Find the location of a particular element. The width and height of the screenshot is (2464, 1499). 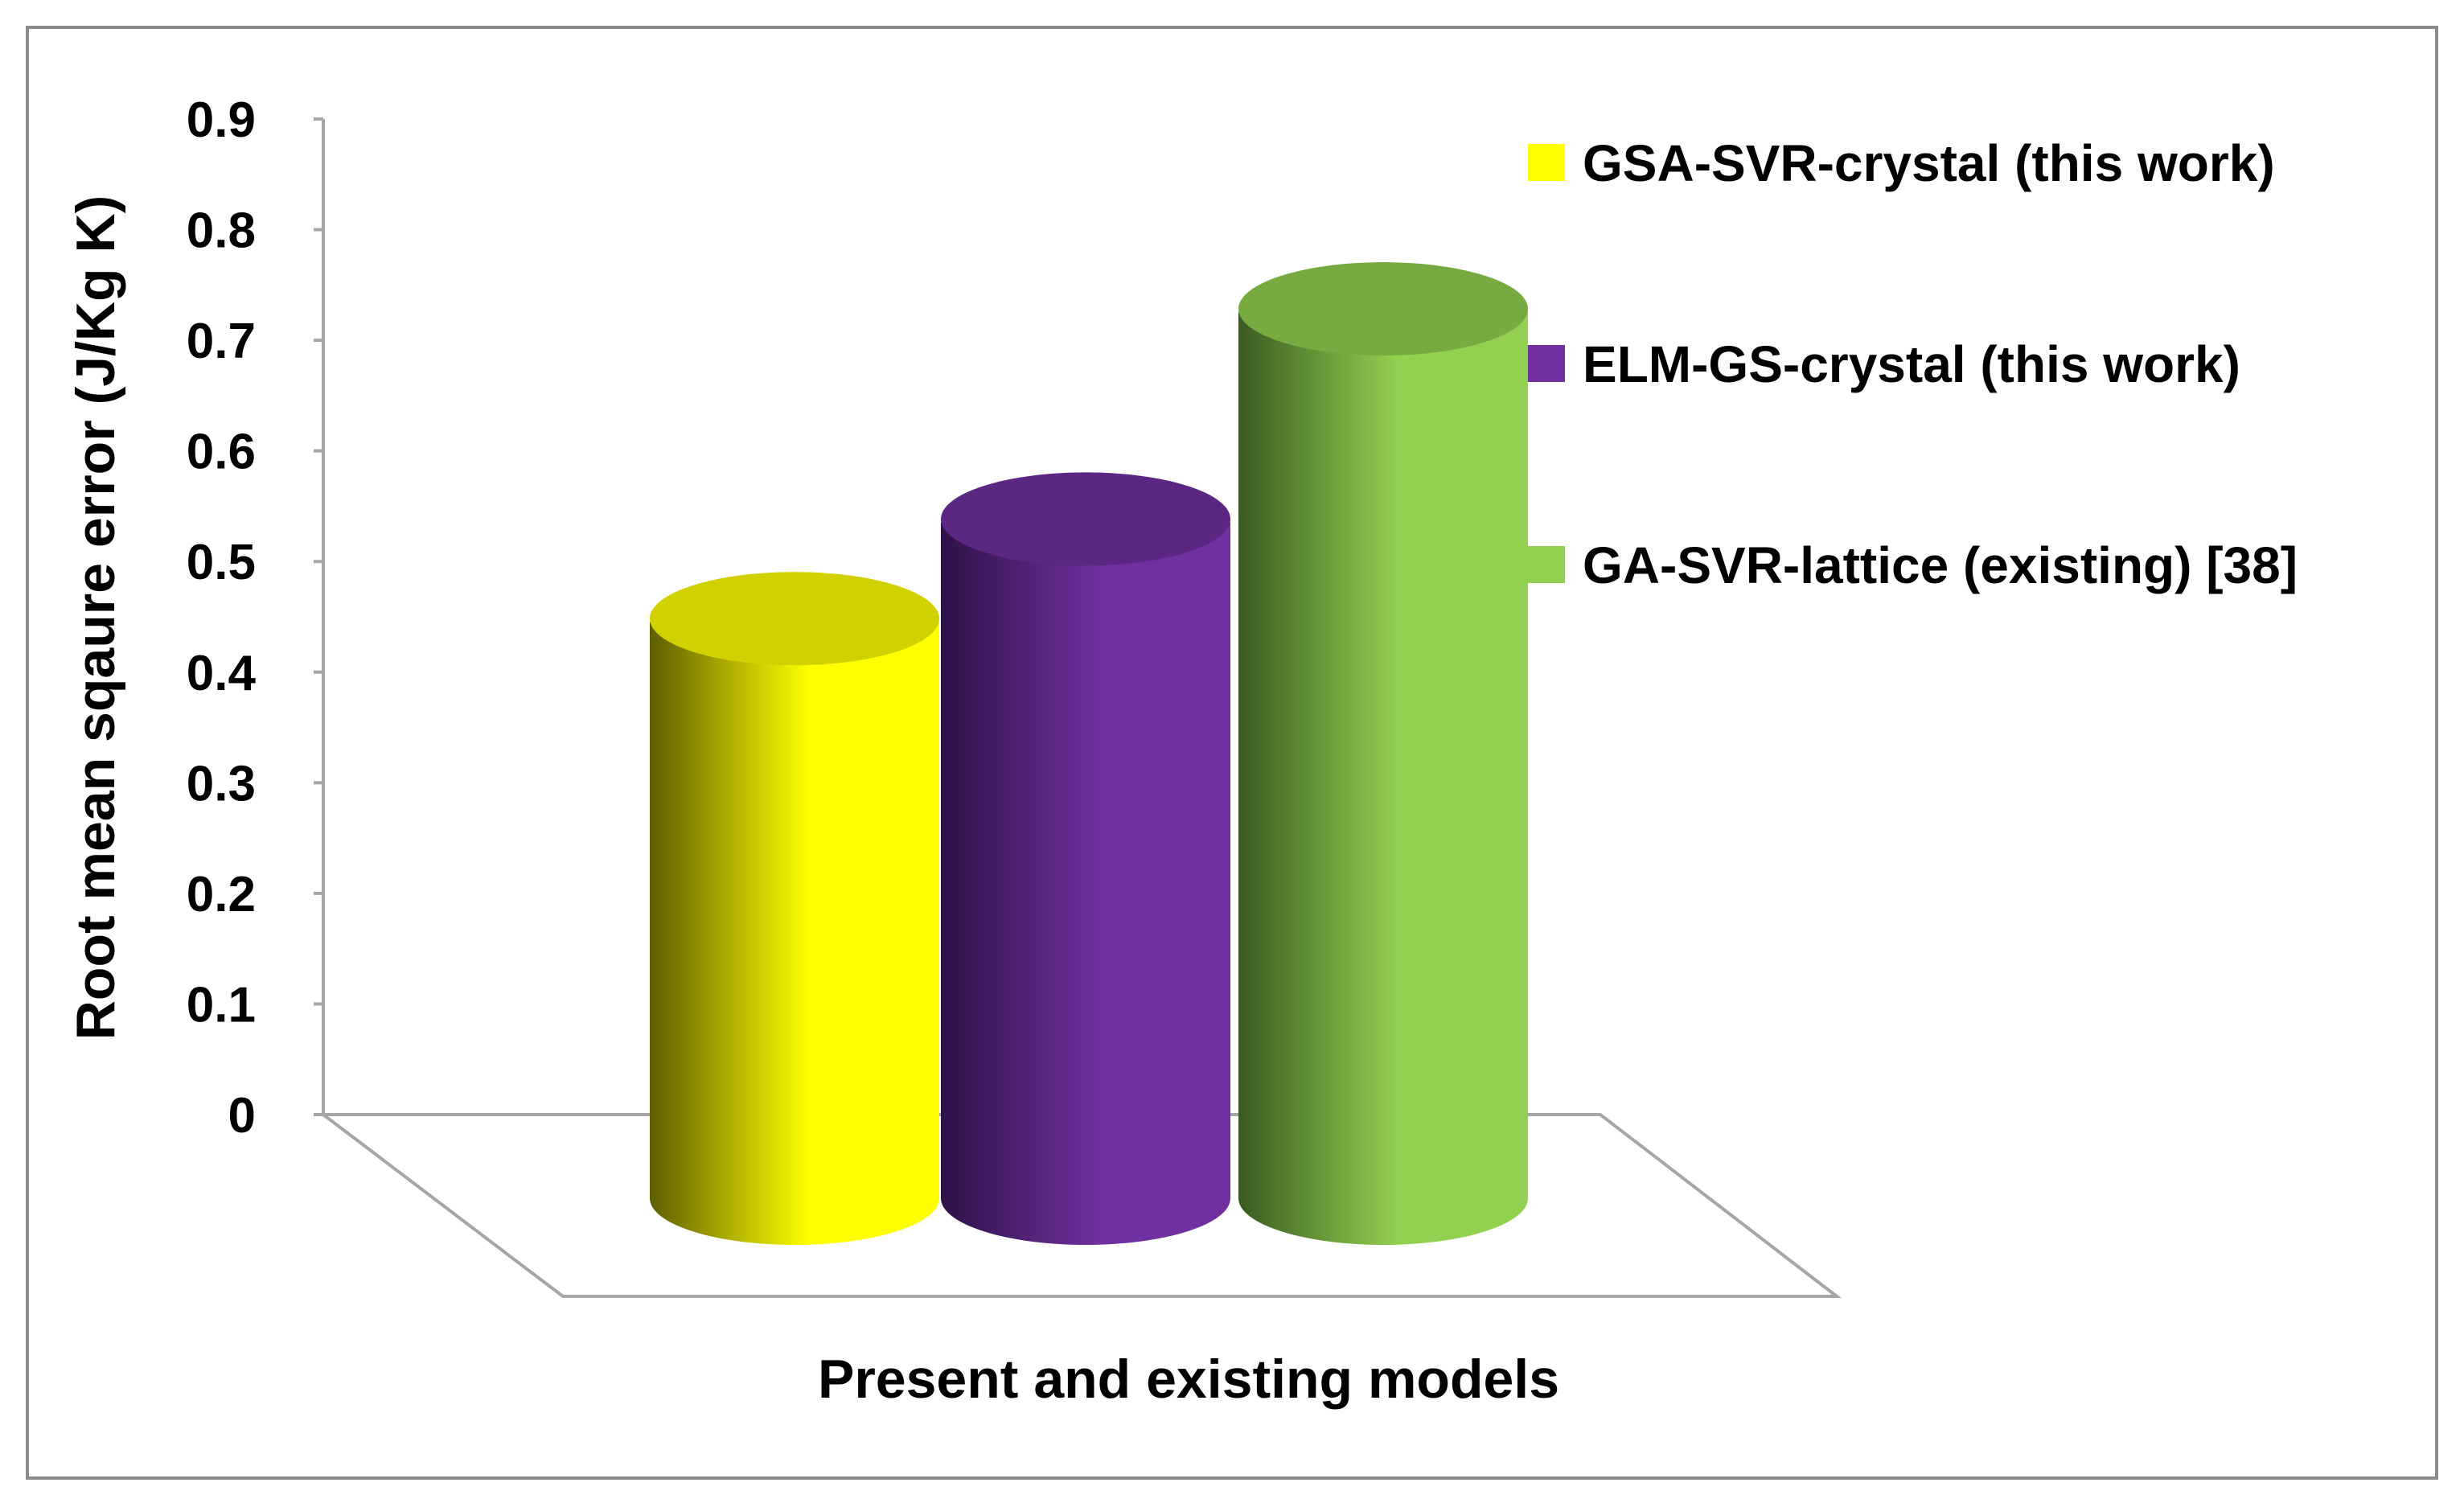

bar-2-top-shade is located at coordinates (1085, 519).